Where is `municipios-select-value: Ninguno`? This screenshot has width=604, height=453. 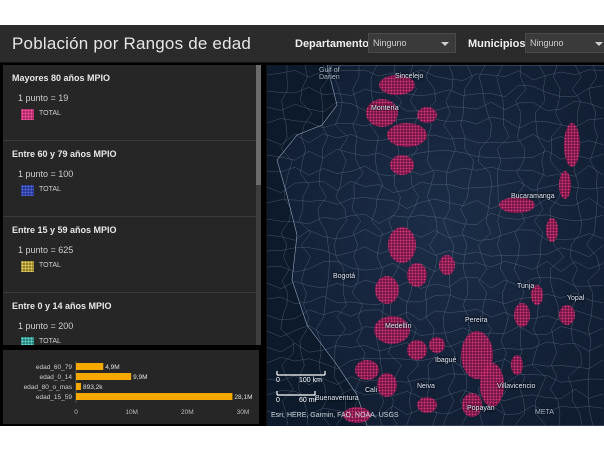
municipios-select-value: Ninguno is located at coordinates (547, 43).